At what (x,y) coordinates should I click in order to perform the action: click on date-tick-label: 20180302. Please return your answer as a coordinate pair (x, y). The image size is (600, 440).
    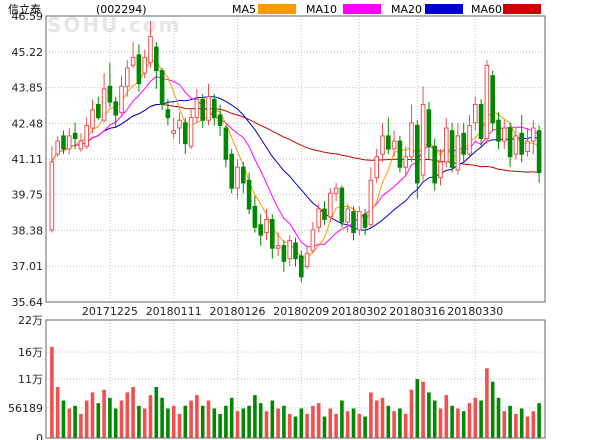
    Looking at the image, I should click on (359, 311).